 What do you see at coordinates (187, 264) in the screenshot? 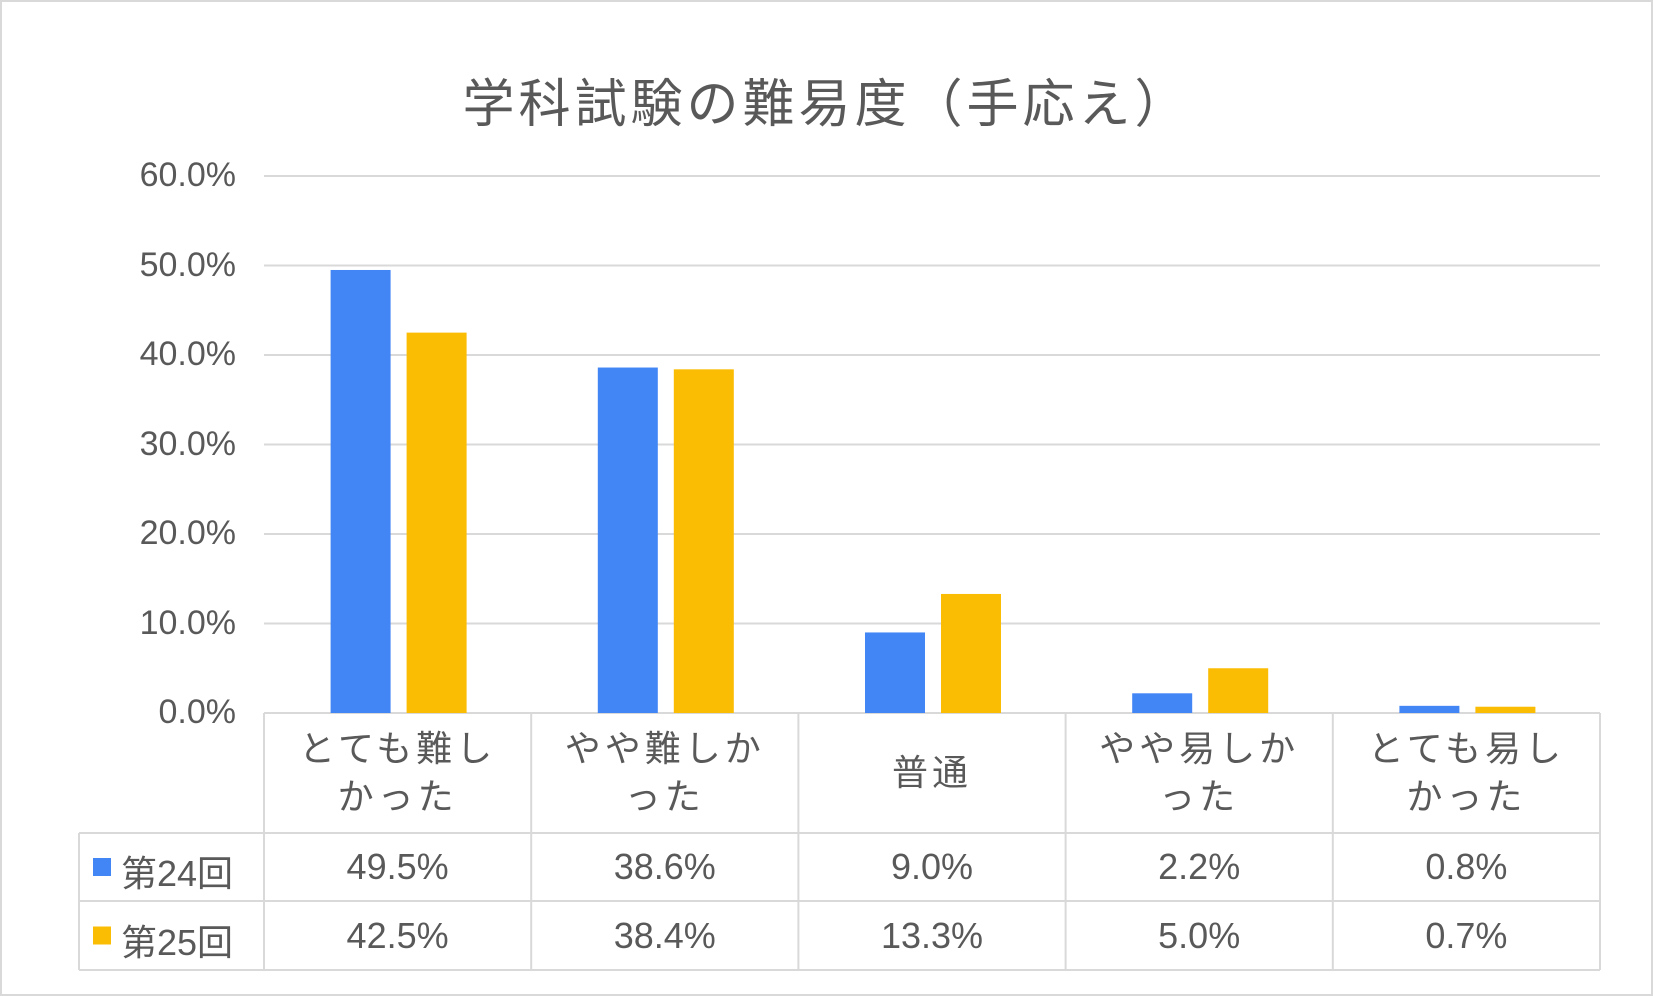
I see `y-tick-label: 50.0%` at bounding box center [187, 264].